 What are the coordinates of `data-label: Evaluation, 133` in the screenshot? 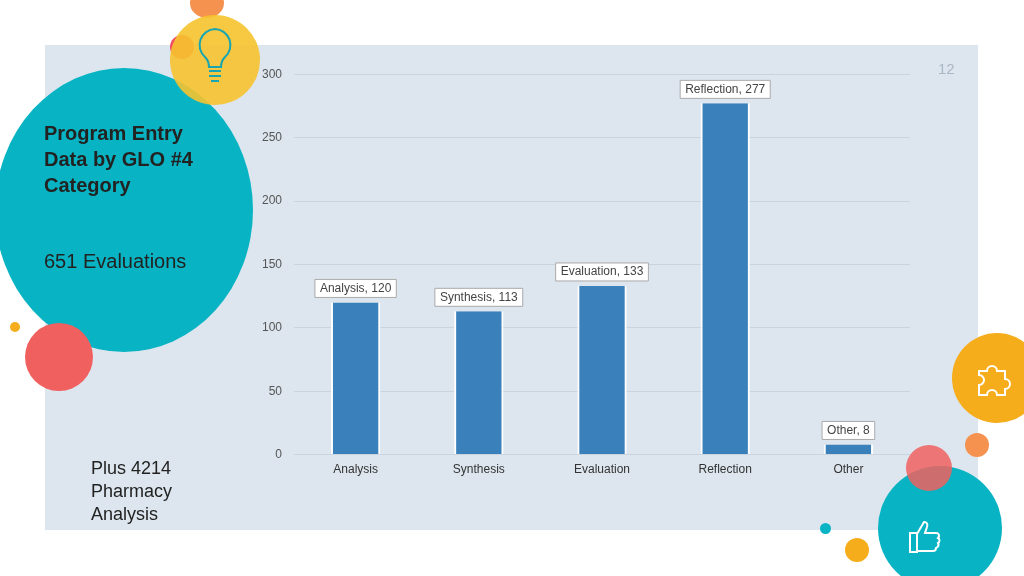 It's located at (602, 271).